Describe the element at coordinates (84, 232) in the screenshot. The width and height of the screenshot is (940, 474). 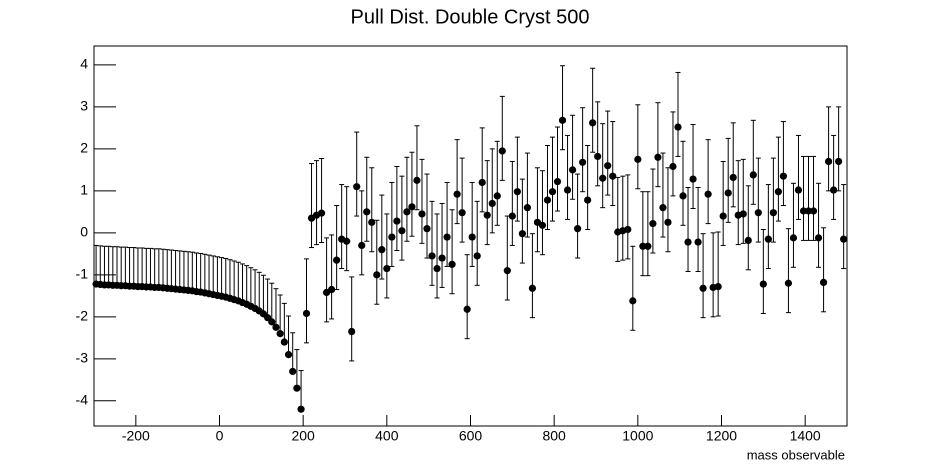
I see `y-tick-label: 0` at that location.